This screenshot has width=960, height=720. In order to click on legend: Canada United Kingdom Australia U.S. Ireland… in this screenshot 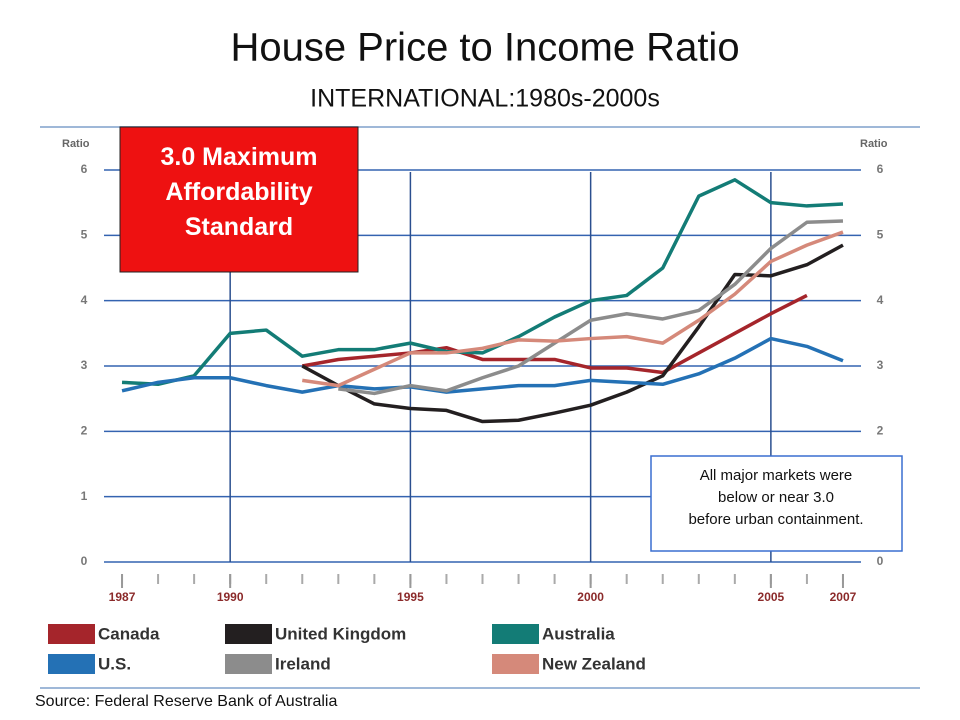, I will do `click(347, 649)`.